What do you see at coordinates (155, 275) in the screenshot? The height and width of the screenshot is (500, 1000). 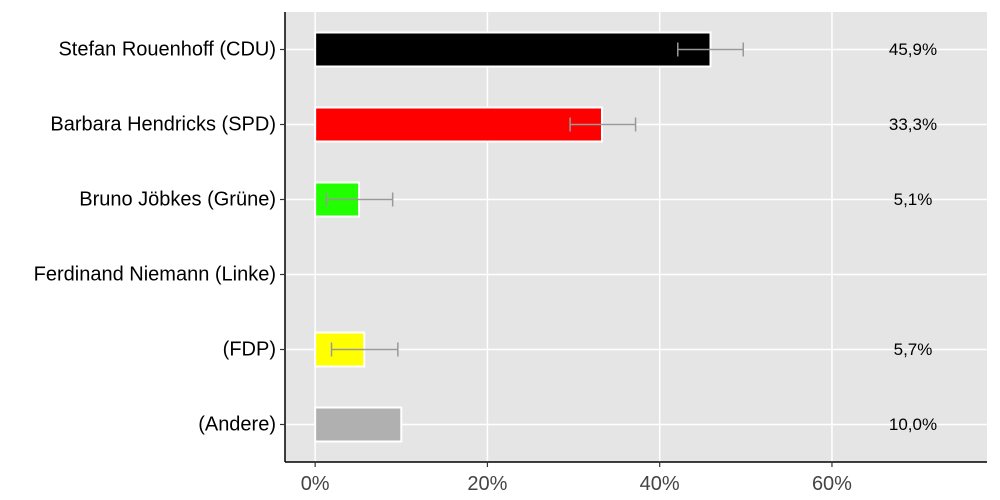 I see `category-label: Ferdinand Niemann (Linke)` at bounding box center [155, 275].